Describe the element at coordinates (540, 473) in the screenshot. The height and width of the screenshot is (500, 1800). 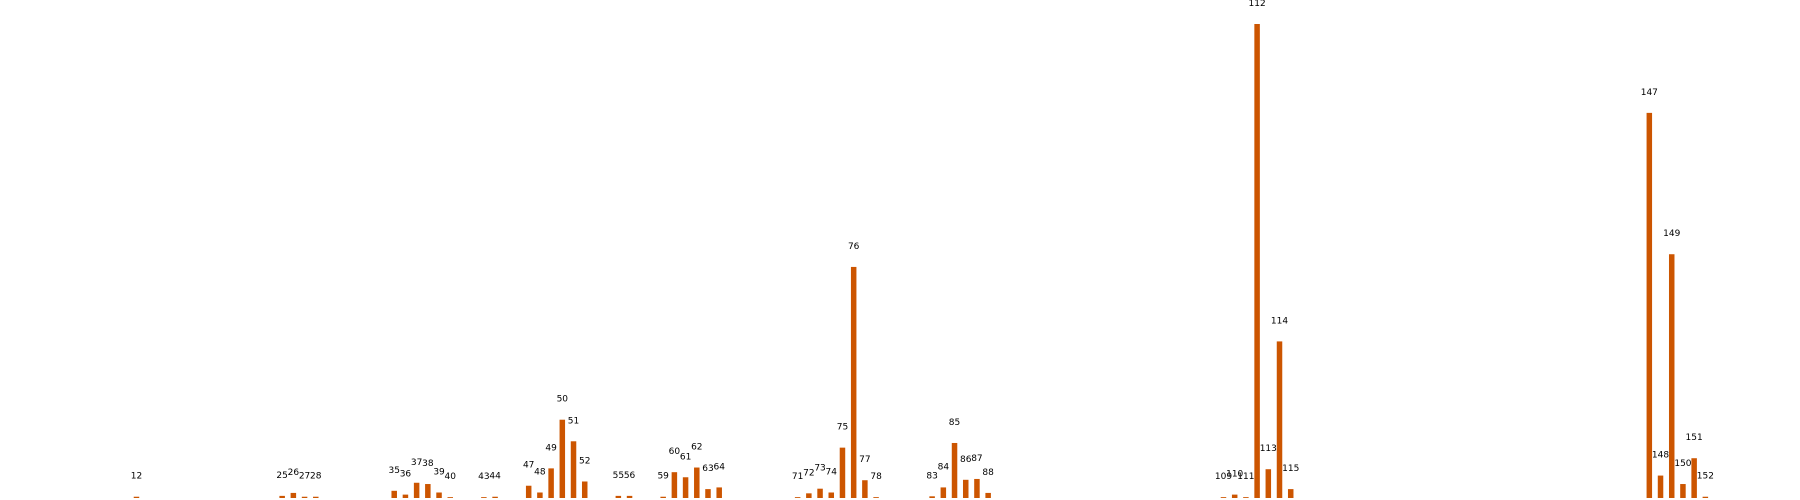
I see `bar-label-14: 48` at that location.